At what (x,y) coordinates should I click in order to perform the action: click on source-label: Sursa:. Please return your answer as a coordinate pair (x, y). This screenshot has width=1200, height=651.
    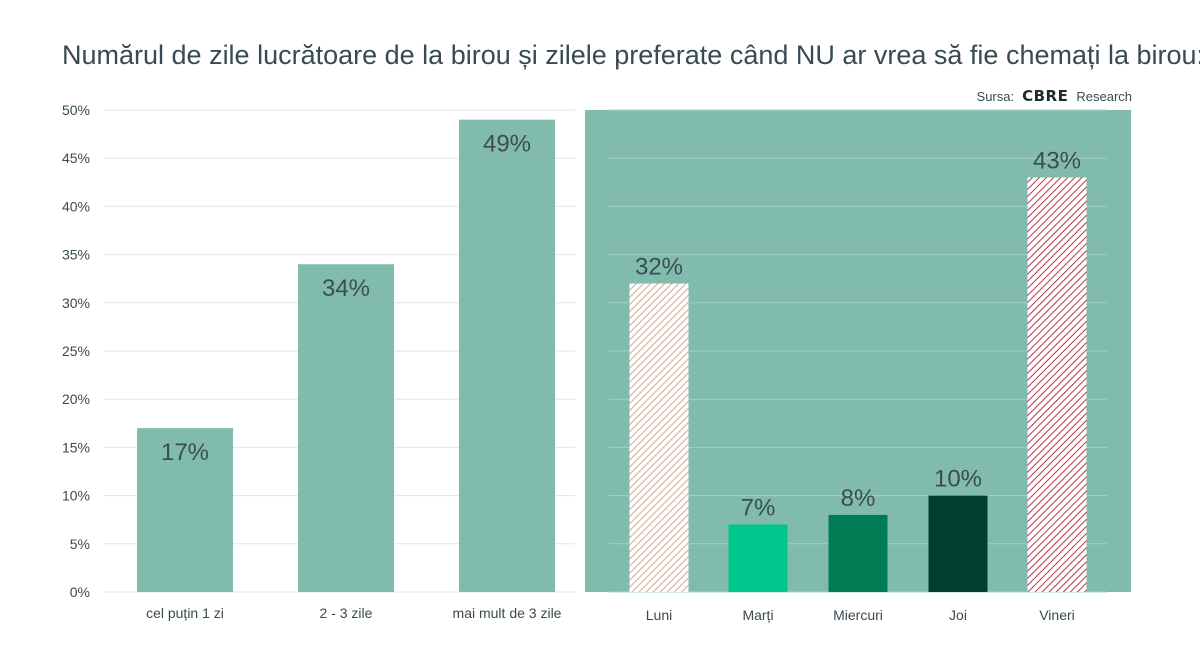
    Looking at the image, I should click on (995, 96).